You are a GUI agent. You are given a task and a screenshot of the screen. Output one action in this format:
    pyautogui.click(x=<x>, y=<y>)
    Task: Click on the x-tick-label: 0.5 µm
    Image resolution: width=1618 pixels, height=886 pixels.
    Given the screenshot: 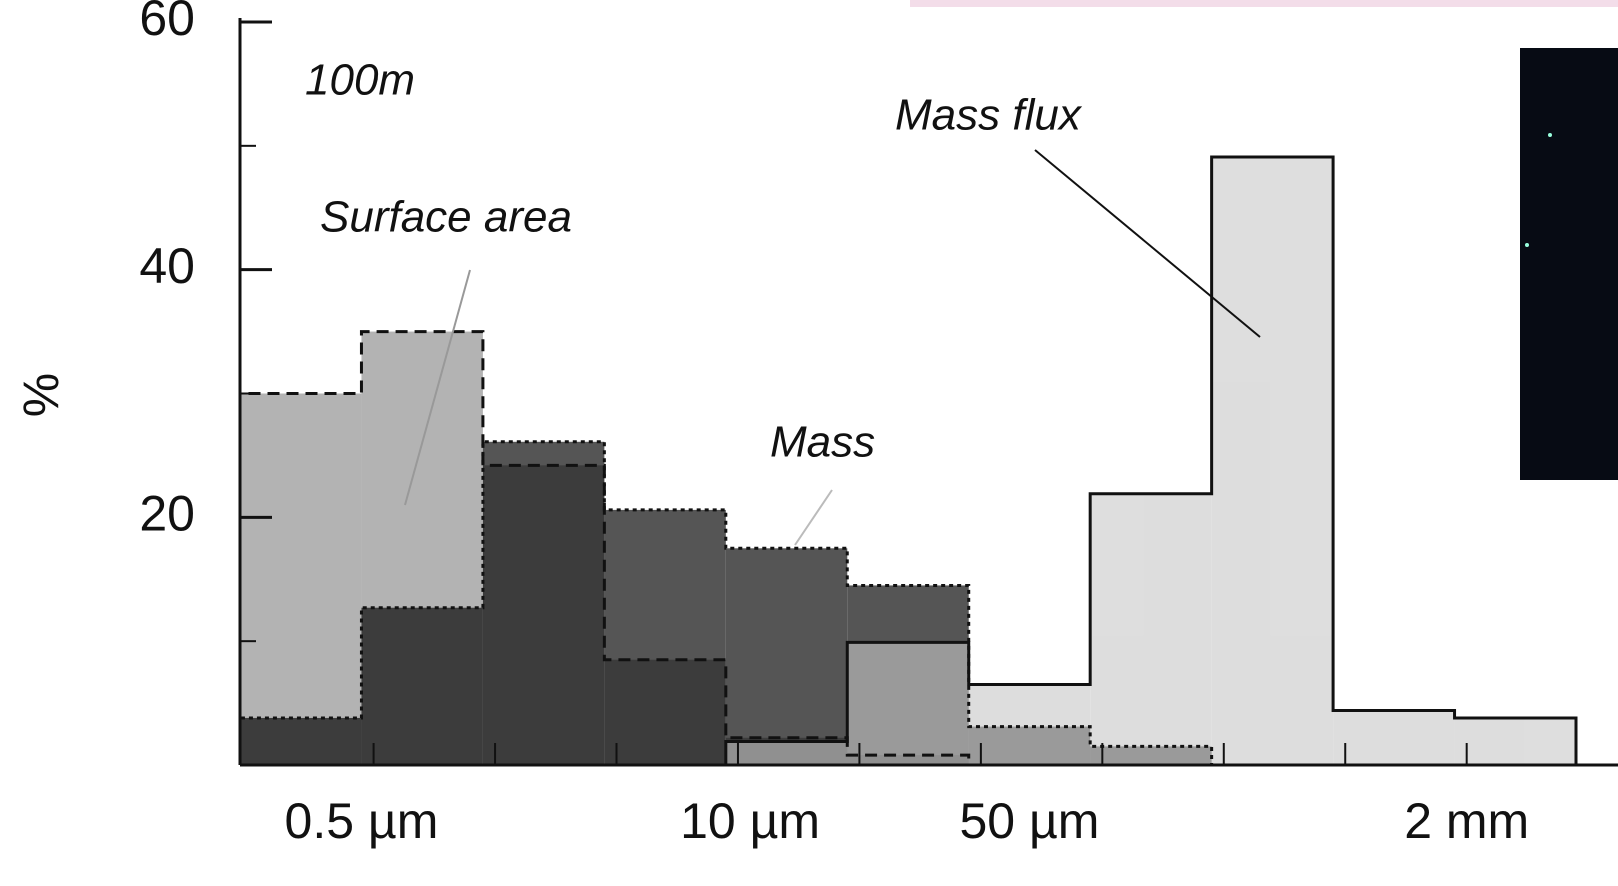 What is the action you would take?
    pyautogui.click(x=362, y=821)
    